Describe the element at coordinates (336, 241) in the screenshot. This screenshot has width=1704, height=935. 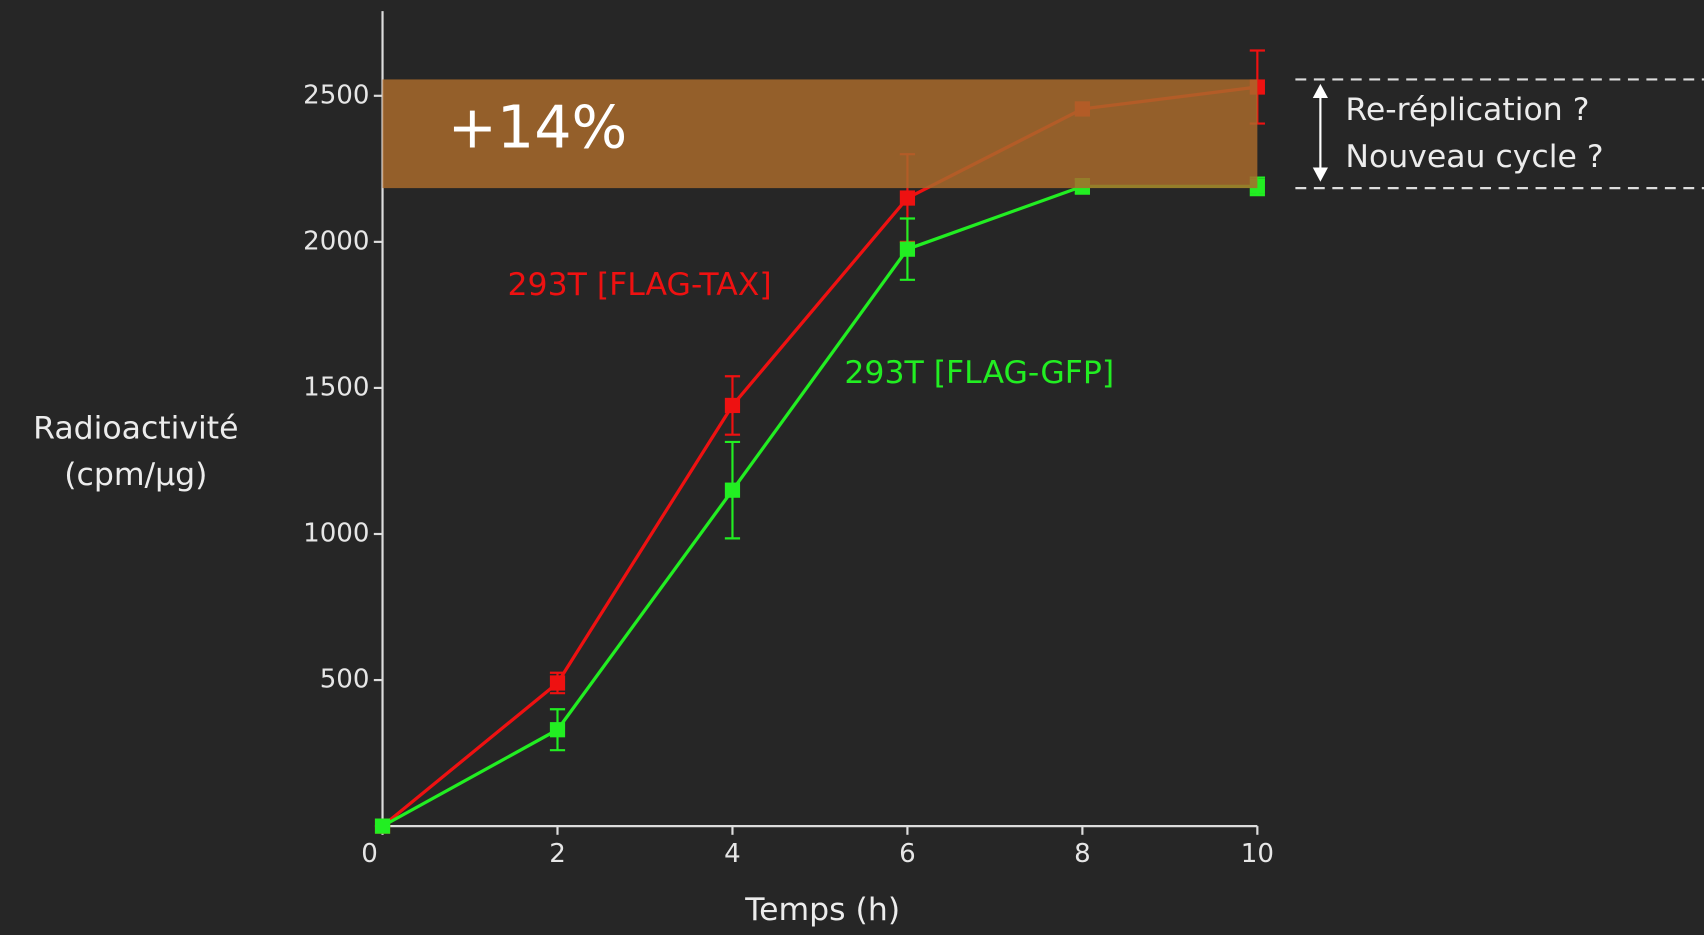
I see `y-tick-label: 2000` at that location.